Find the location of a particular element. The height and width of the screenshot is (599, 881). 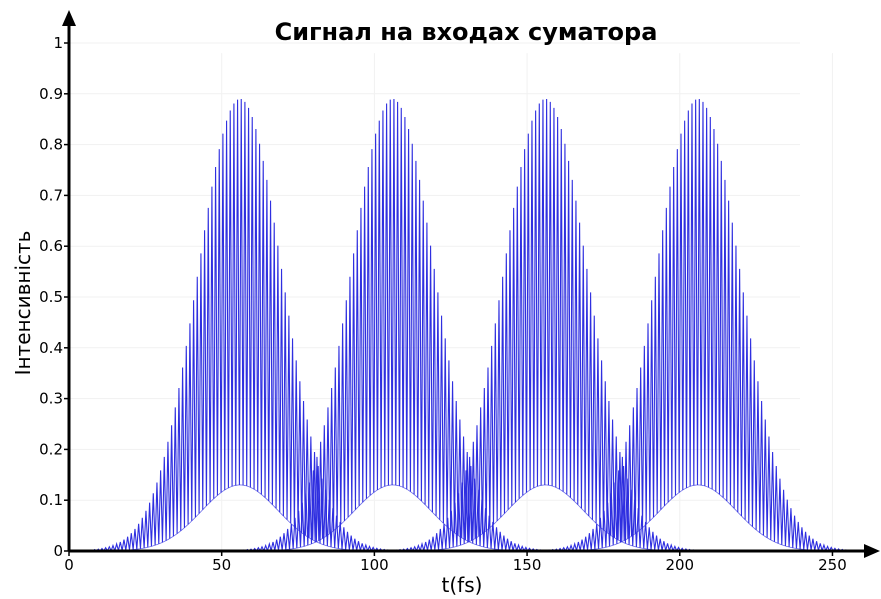

x-tick-label: 100 is located at coordinates (374, 565).